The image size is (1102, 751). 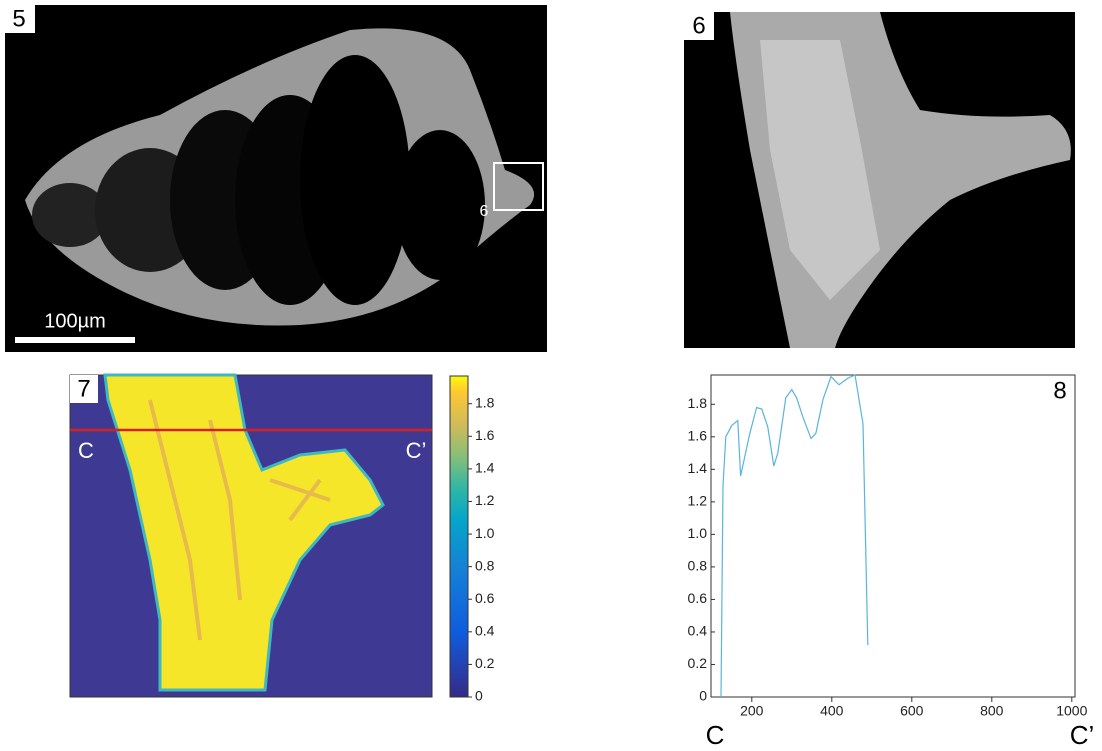 What do you see at coordinates (698, 468) in the screenshot?
I see `y-tick-label: 1.4` at bounding box center [698, 468].